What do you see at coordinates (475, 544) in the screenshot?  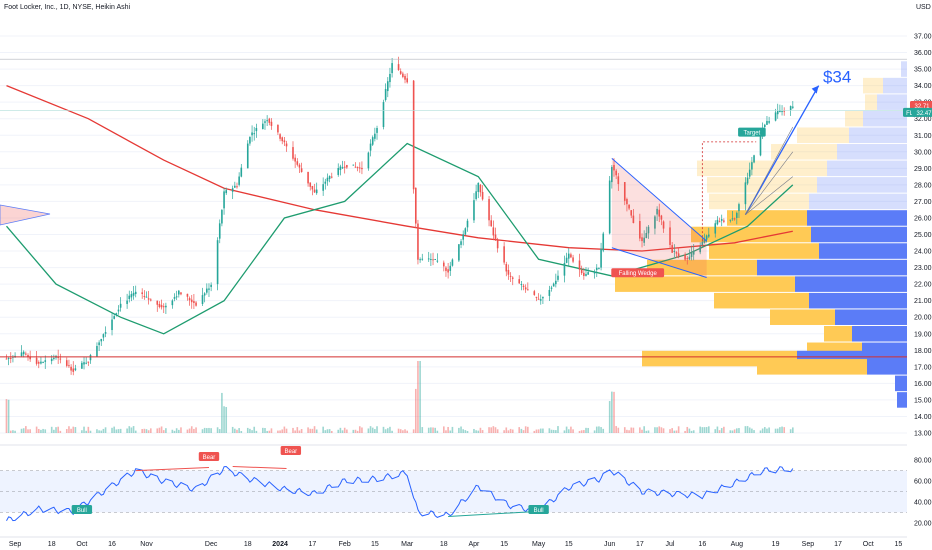 I see `x-tick-label: Apr` at bounding box center [475, 544].